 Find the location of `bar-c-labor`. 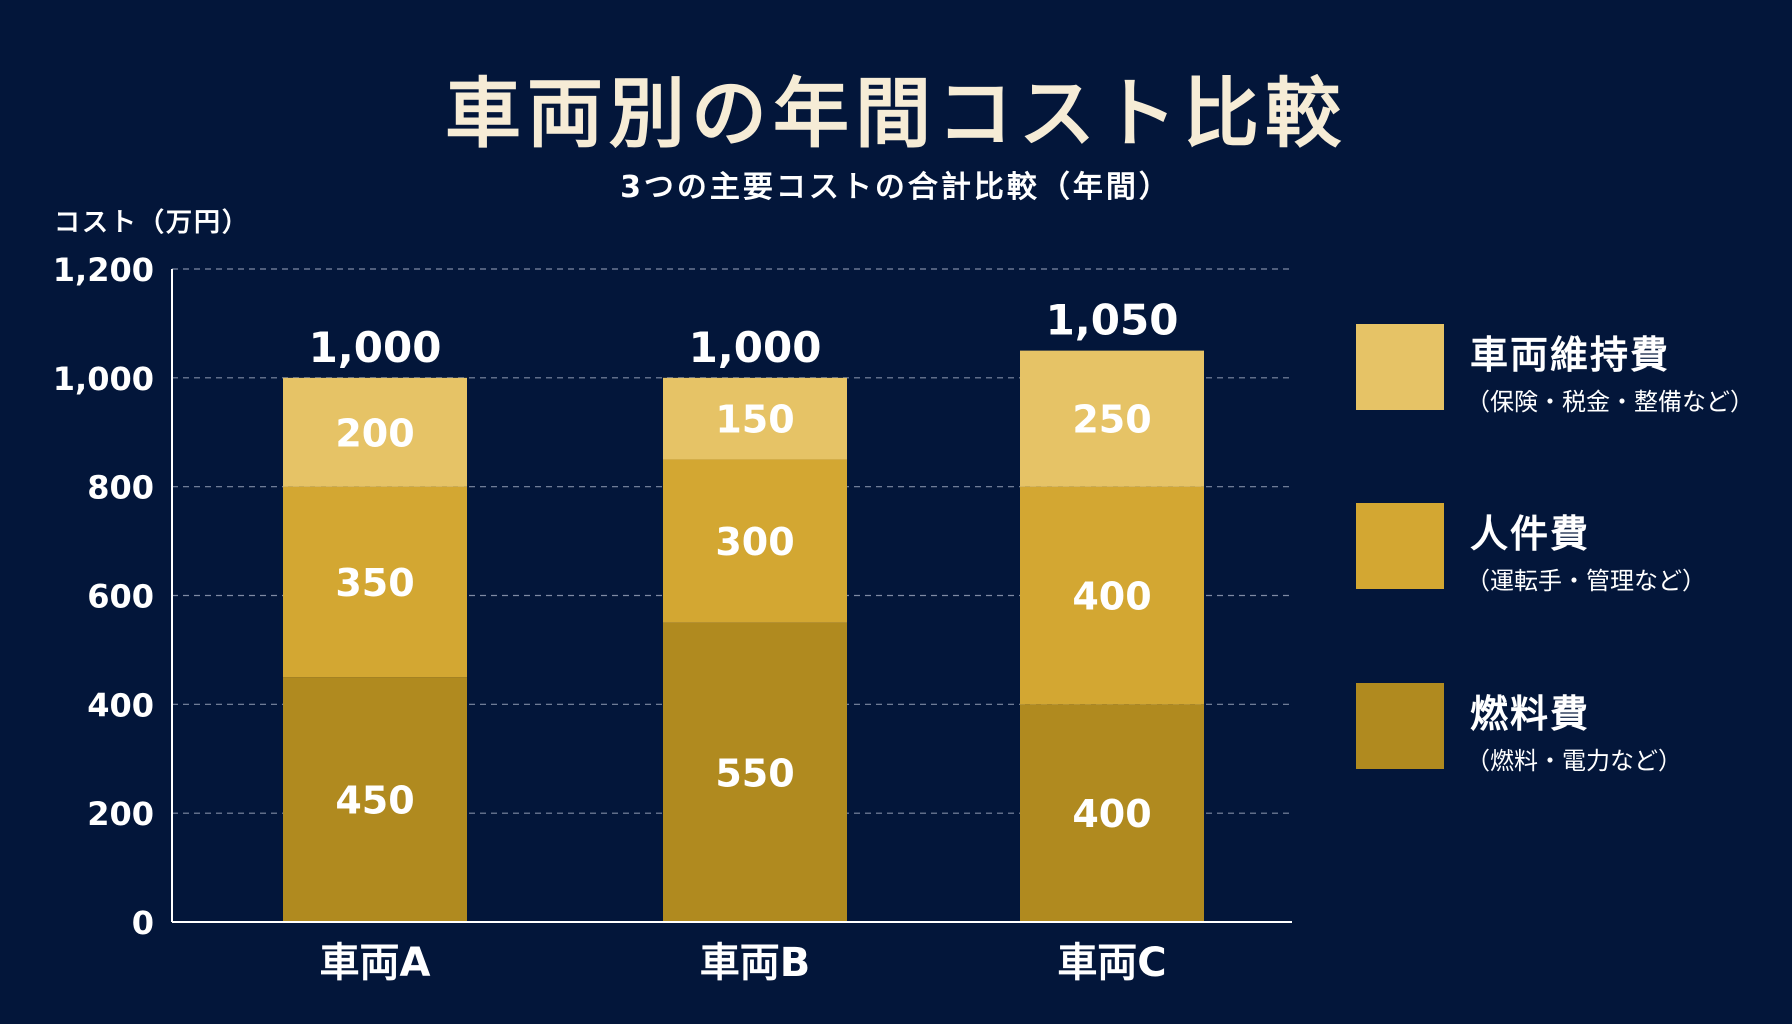

bar-c-labor is located at coordinates (1112, 595).